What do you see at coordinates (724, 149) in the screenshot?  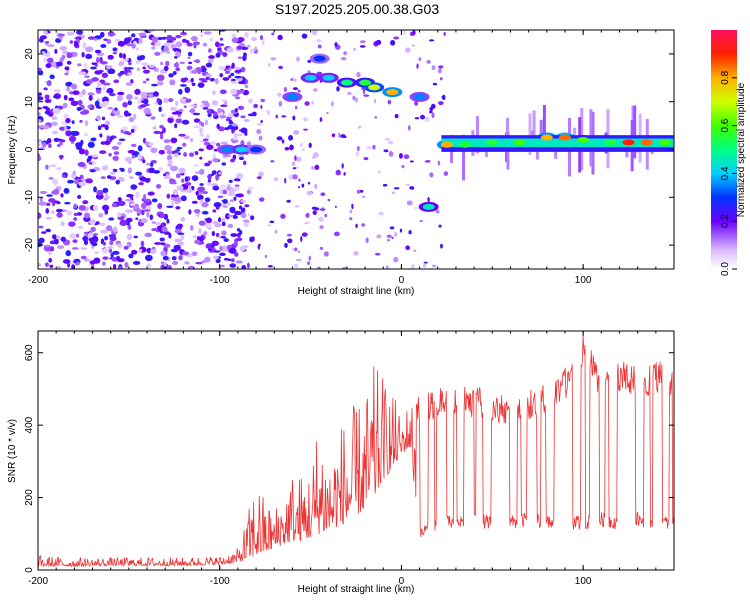 I see `colorbar-gradient` at bounding box center [724, 149].